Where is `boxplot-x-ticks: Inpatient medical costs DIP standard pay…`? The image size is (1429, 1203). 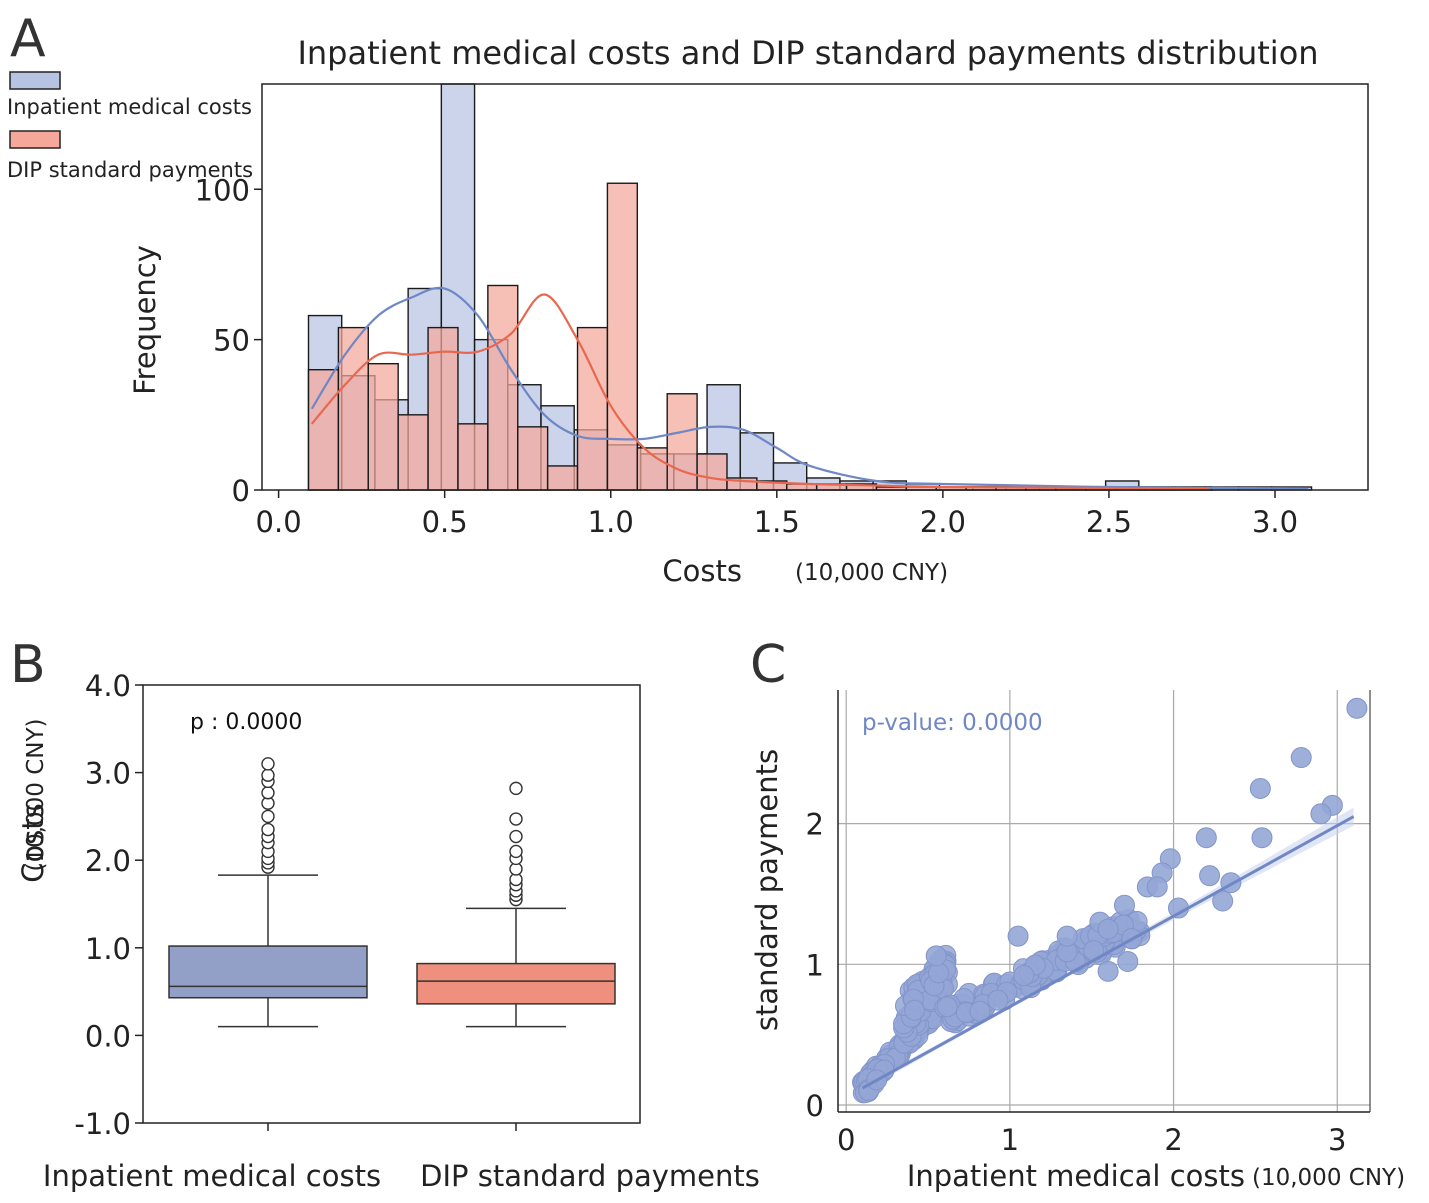
boxplot-x-ticks: Inpatient medical costs DIP standard pay… is located at coordinates (401, 1158).